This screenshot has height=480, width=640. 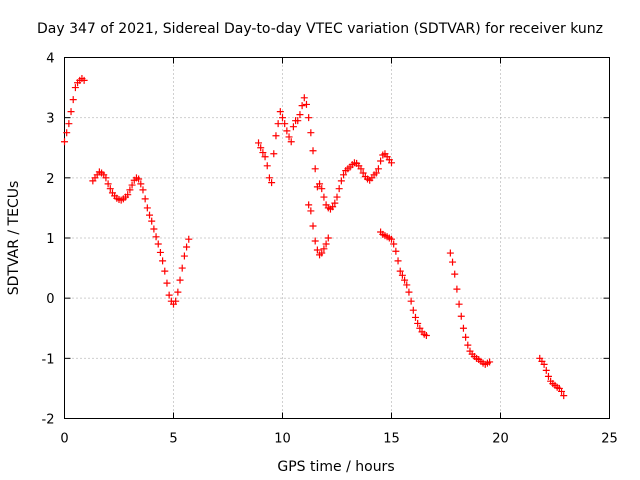 What do you see at coordinates (50, 239) in the screenshot?
I see `y-tick-label: 1` at bounding box center [50, 239].